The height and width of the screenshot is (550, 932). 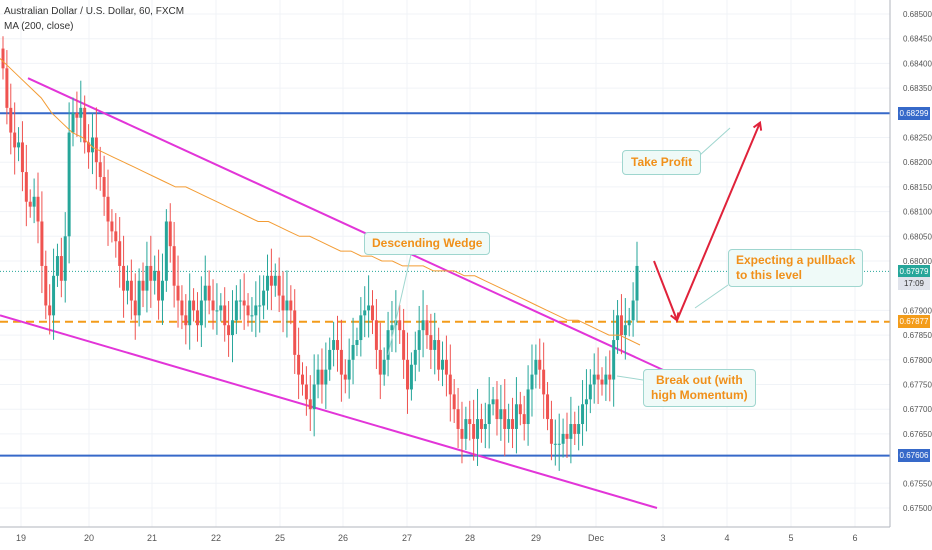 What do you see at coordinates (708, 221) in the screenshot?
I see `projection-arrows` at bounding box center [708, 221].